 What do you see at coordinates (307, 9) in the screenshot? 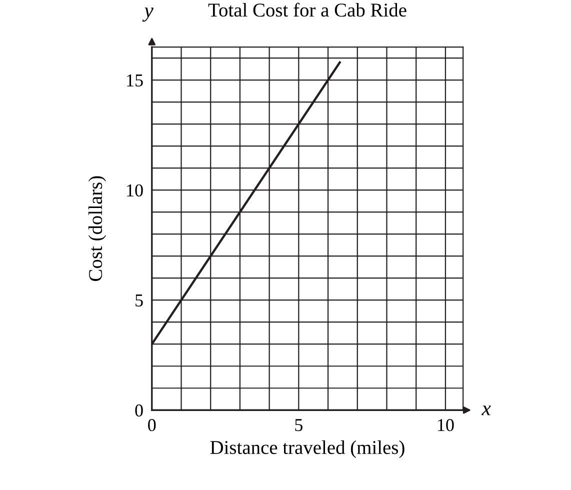
I see `chart-title: Total Cost for a Cab Ride` at bounding box center [307, 9].